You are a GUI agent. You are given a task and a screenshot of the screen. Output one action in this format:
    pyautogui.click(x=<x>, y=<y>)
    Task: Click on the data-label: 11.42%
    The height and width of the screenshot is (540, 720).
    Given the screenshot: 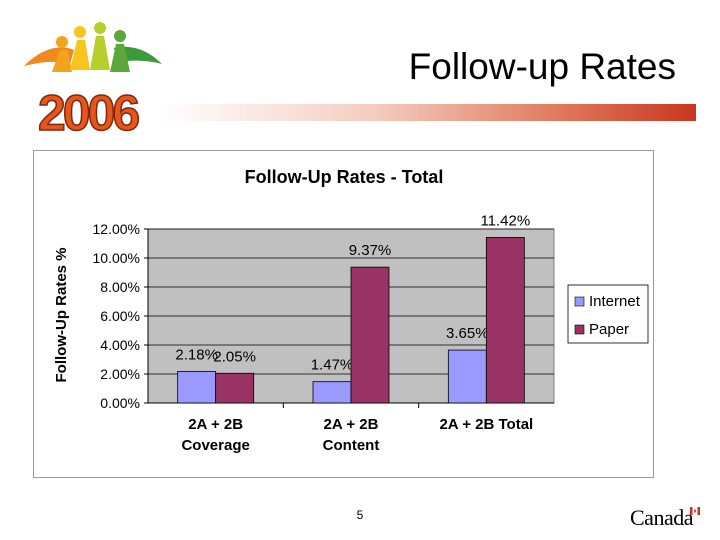 What is the action you would take?
    pyautogui.click(x=505, y=220)
    